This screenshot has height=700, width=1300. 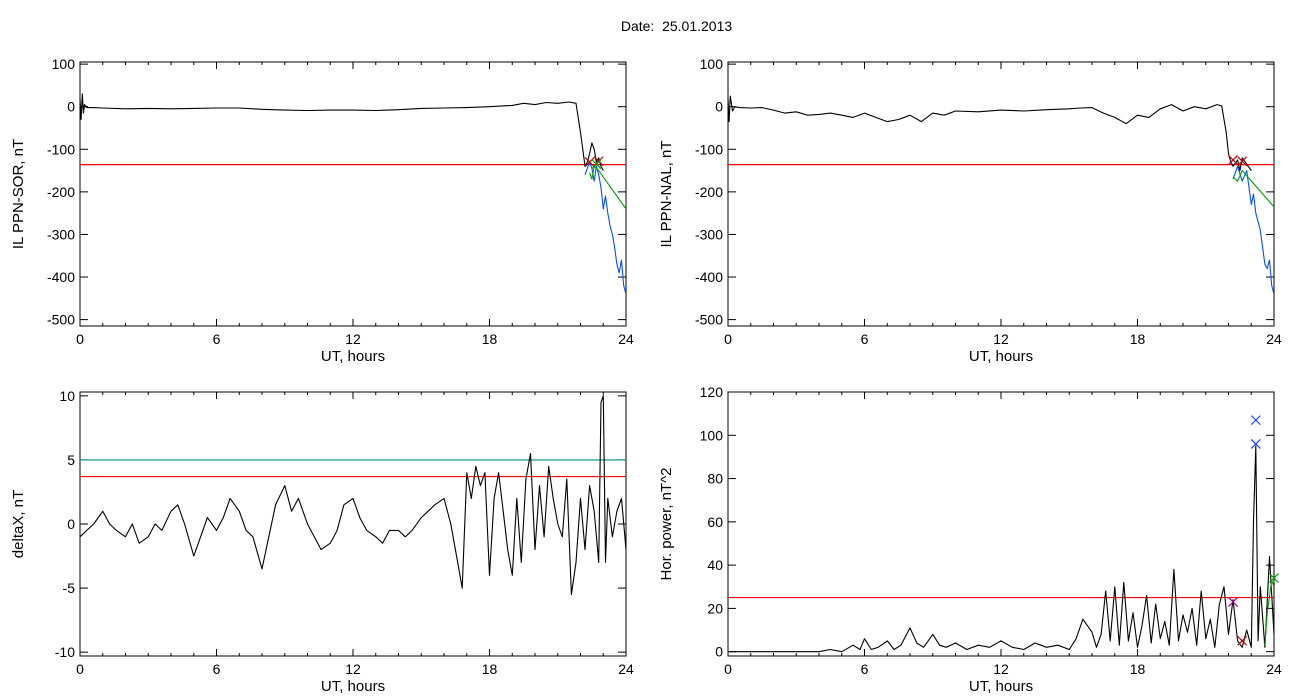 What do you see at coordinates (67, 396) in the screenshot?
I see `y-tick-label: 10` at bounding box center [67, 396].